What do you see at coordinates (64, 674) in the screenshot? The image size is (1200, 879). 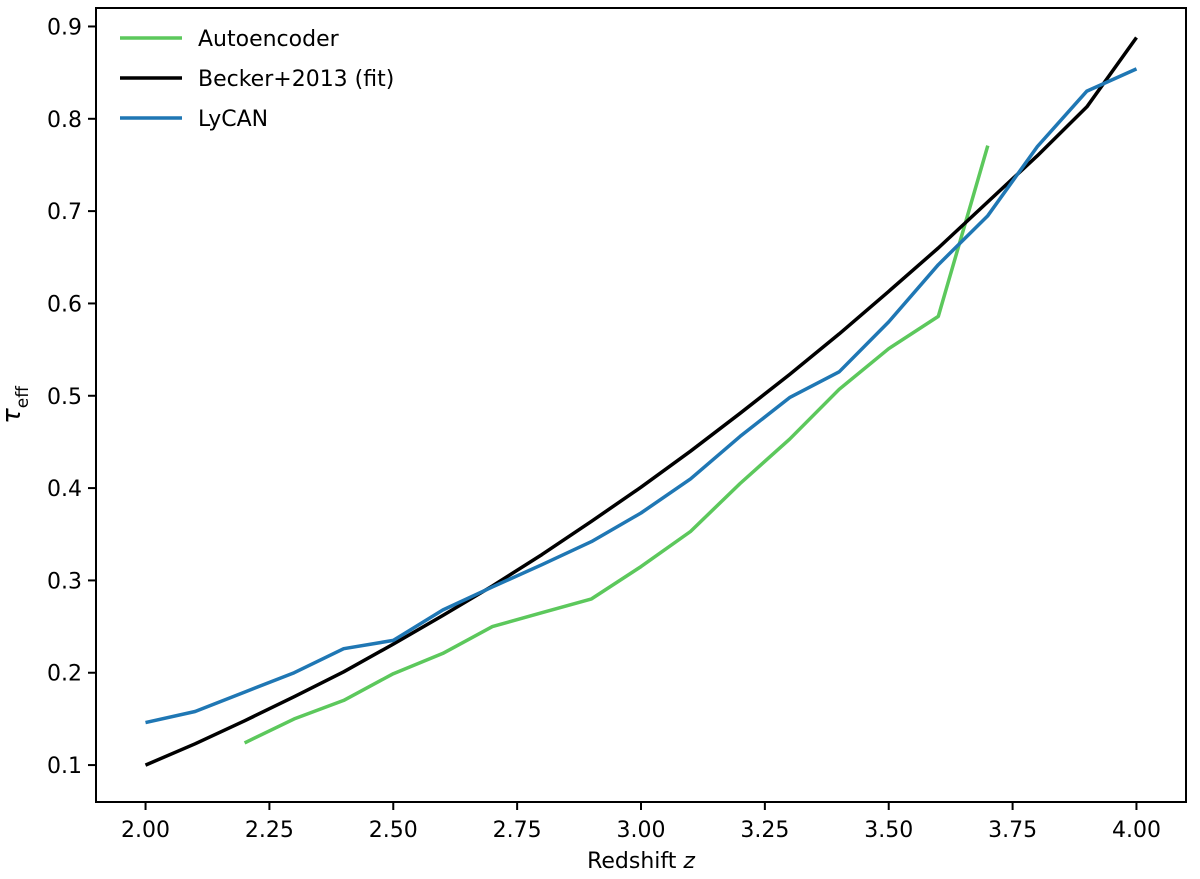 I see `y-tick-label: 0.2` at bounding box center [64, 674].